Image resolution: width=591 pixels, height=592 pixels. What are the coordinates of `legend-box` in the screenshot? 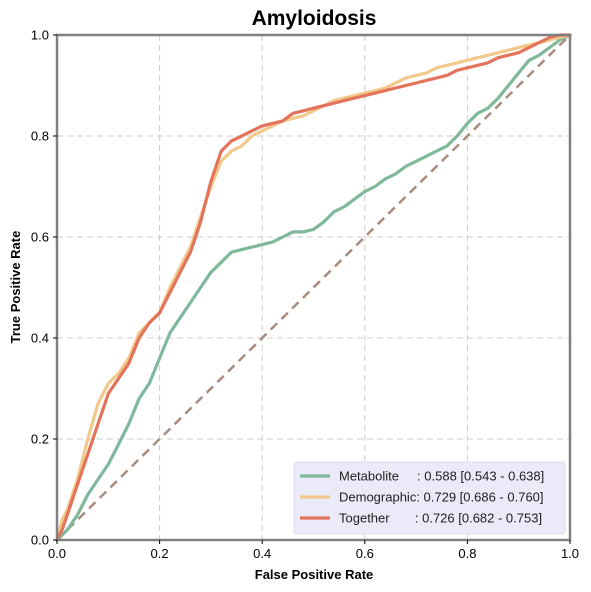 It's located at (429, 498).